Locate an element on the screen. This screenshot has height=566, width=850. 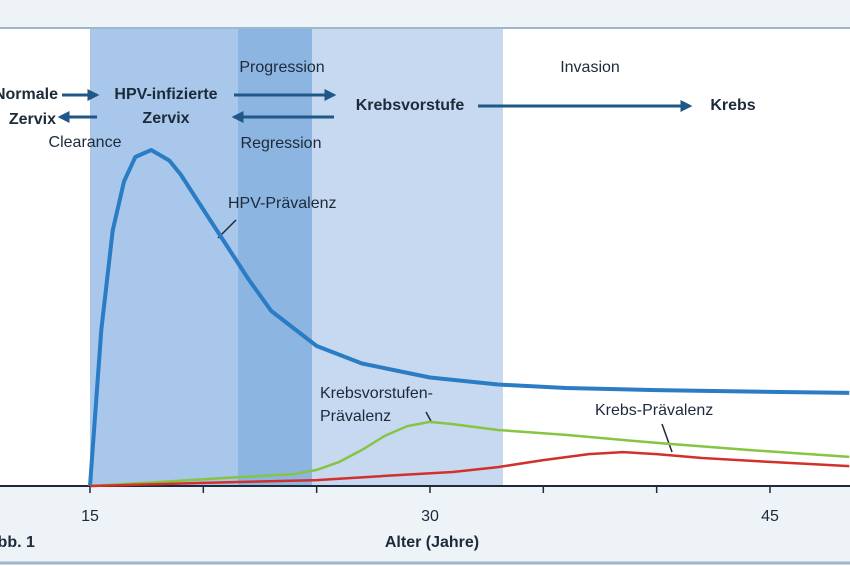
series-label: Prävalenz is located at coordinates (355, 416).